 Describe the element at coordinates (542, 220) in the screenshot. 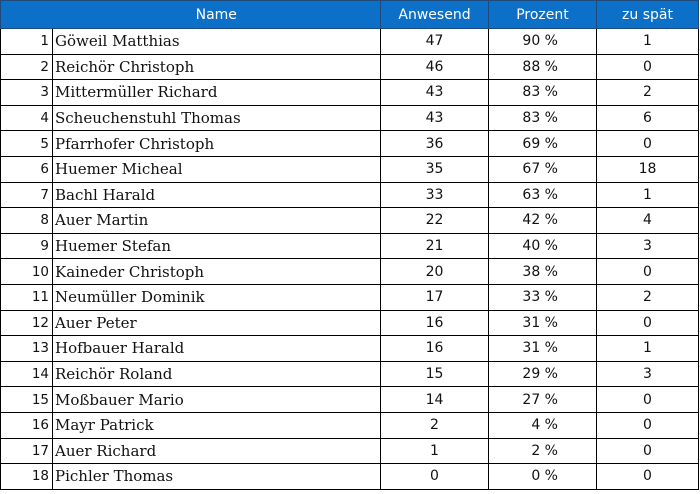

I see `row-prozent-cell: 42 %` at that location.